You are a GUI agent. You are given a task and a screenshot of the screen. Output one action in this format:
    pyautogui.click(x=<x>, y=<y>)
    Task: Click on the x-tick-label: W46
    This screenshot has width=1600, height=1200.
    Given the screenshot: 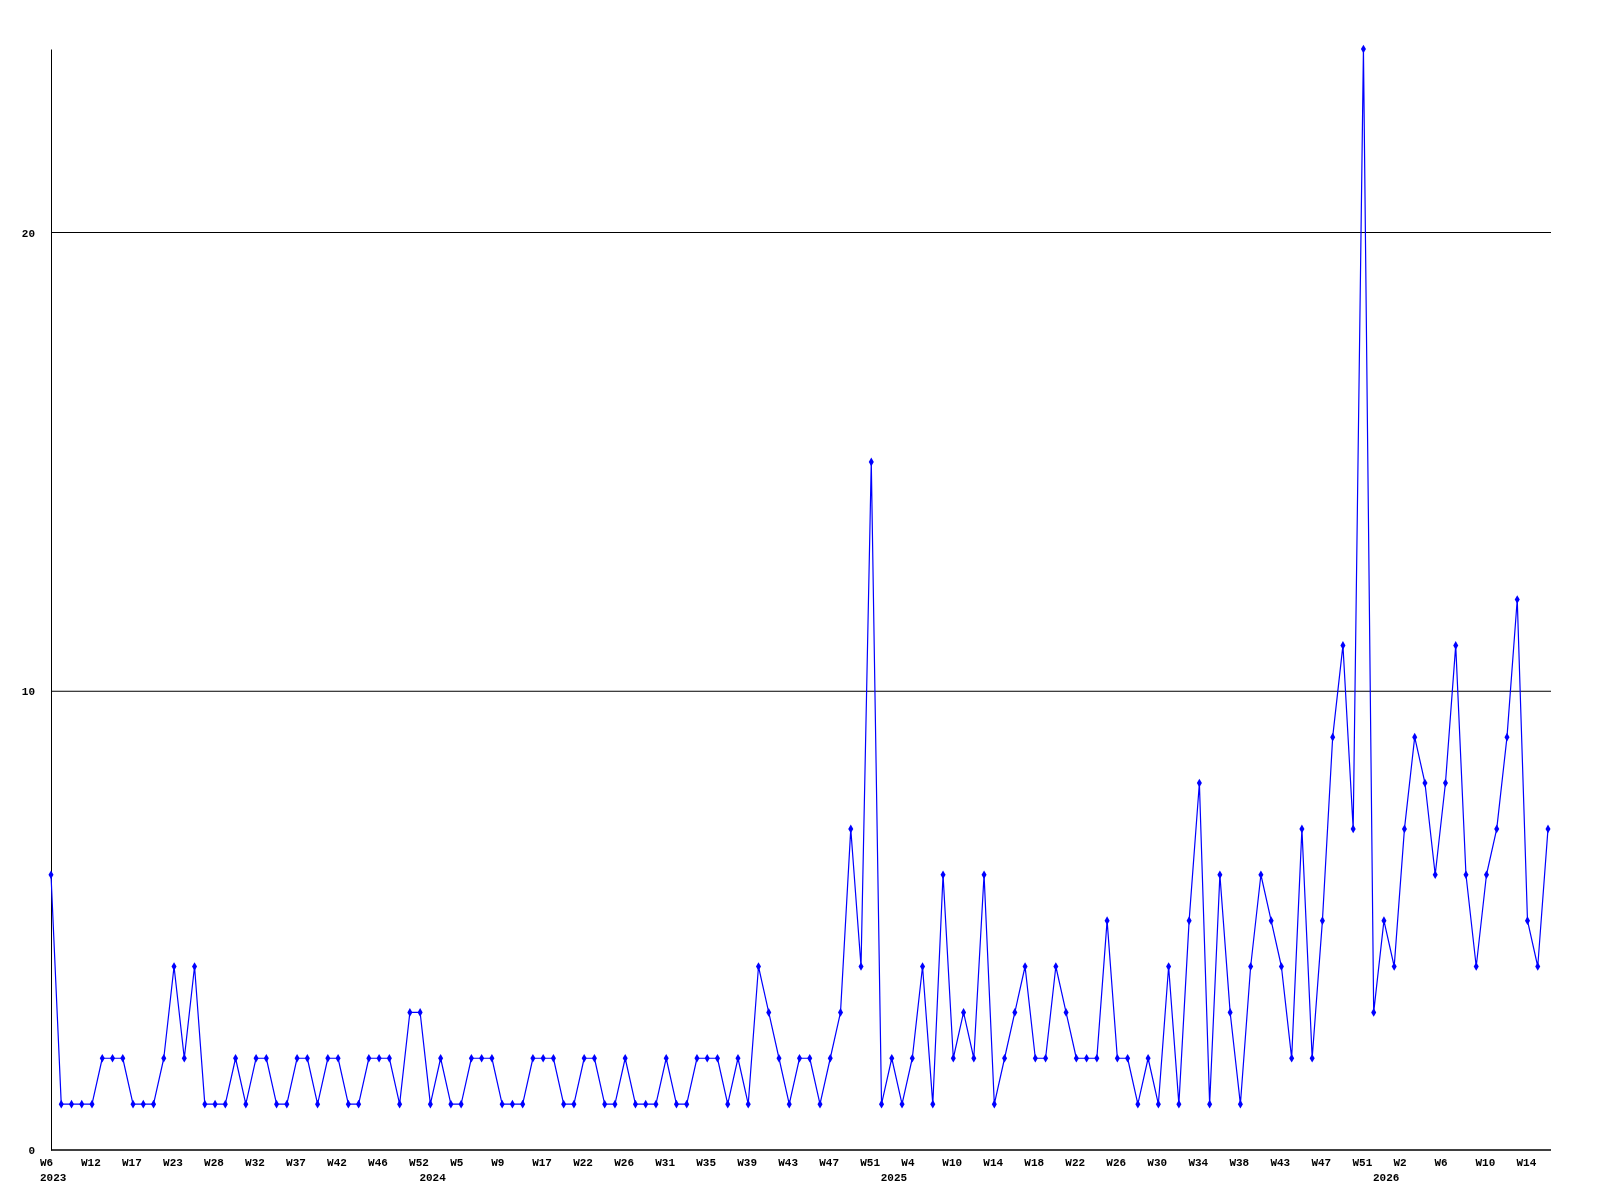 What is the action you would take?
    pyautogui.click(x=378, y=1163)
    